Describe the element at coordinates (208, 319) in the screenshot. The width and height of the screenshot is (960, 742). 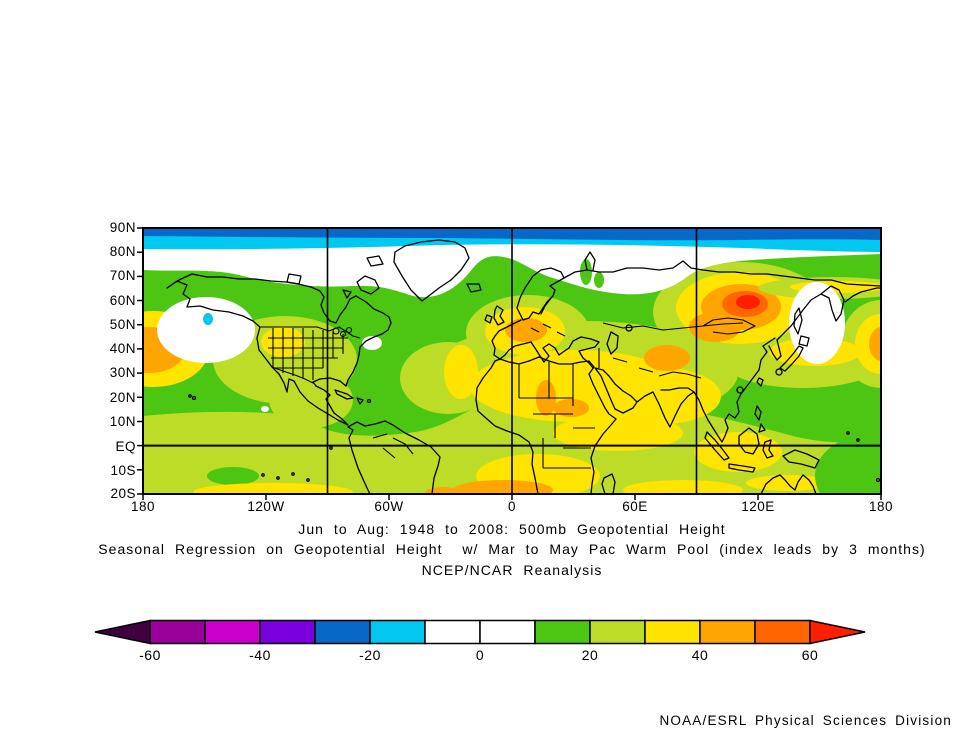
I see `negative-cyan-spot-gulf-of-alaska` at that location.